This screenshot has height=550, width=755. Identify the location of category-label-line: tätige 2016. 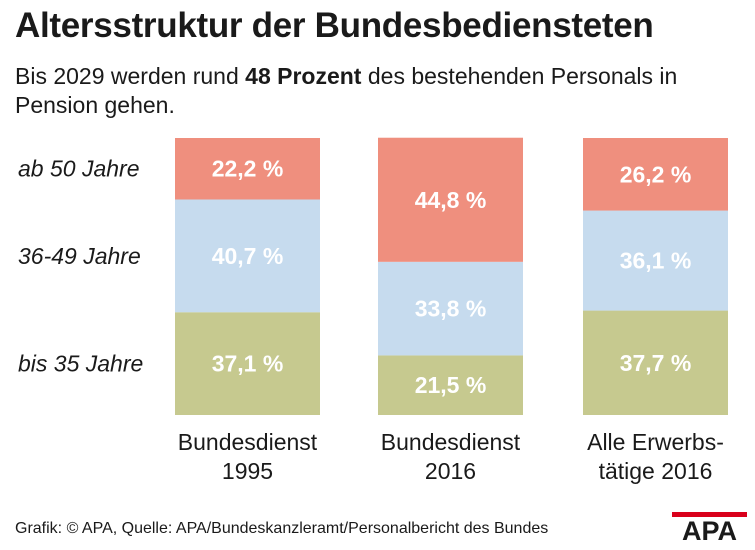
(656, 471).